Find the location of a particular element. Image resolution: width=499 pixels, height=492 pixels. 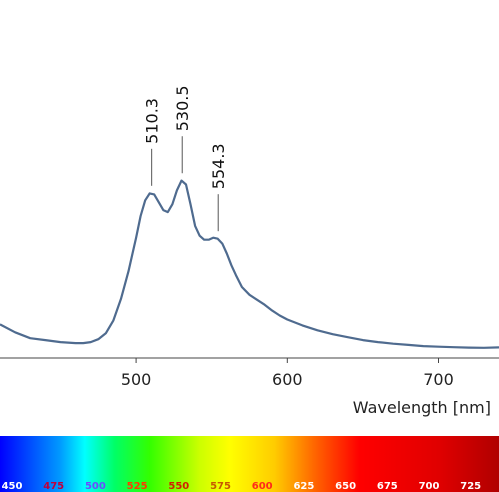

color-band-label: 525 is located at coordinates (137, 486).